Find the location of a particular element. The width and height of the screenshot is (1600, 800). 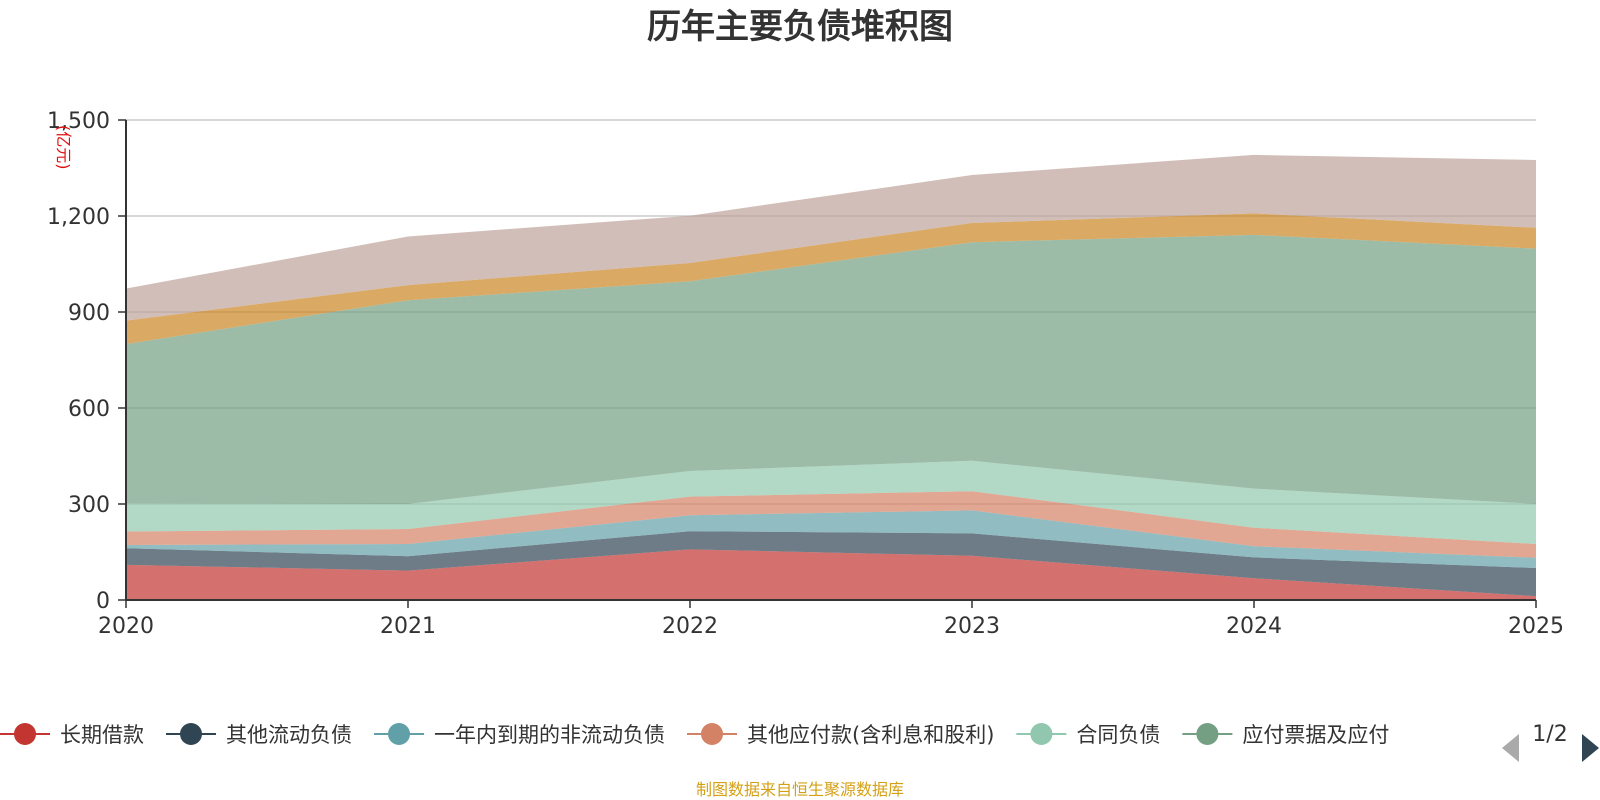

y-tick-labels: 0 300 600 900 1,200 1,500 is located at coordinates (86, 361).